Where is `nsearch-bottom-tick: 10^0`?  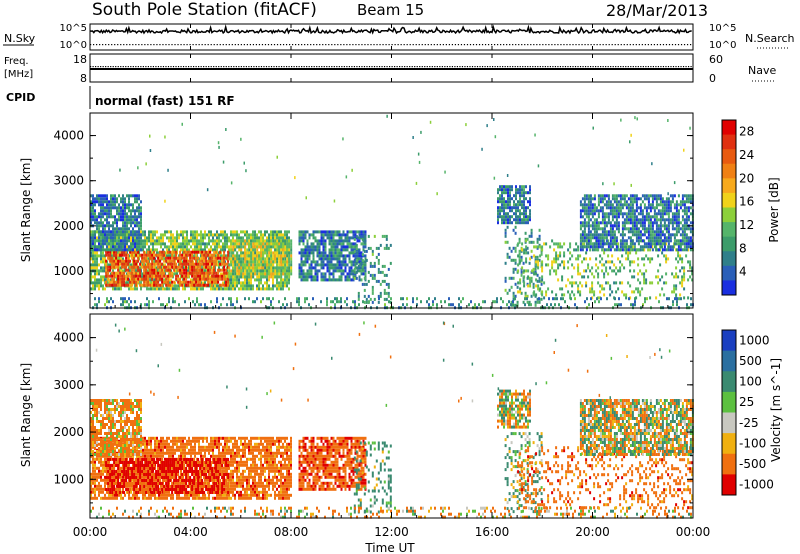 nsearch-bottom-tick: 10^0 is located at coordinates (722, 45).